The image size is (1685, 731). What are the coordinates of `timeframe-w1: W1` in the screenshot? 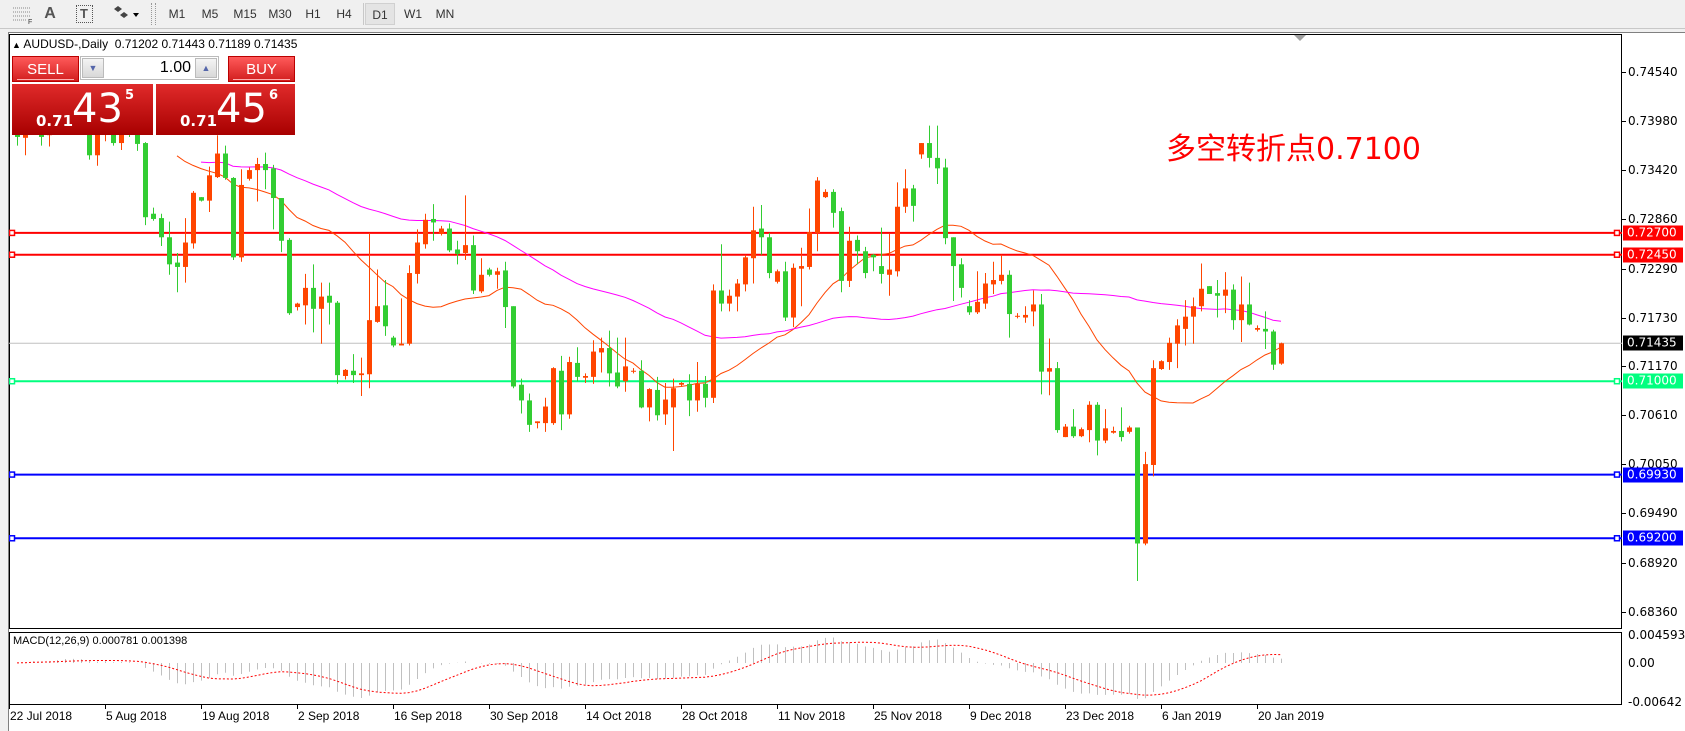 It's located at (413, 14).